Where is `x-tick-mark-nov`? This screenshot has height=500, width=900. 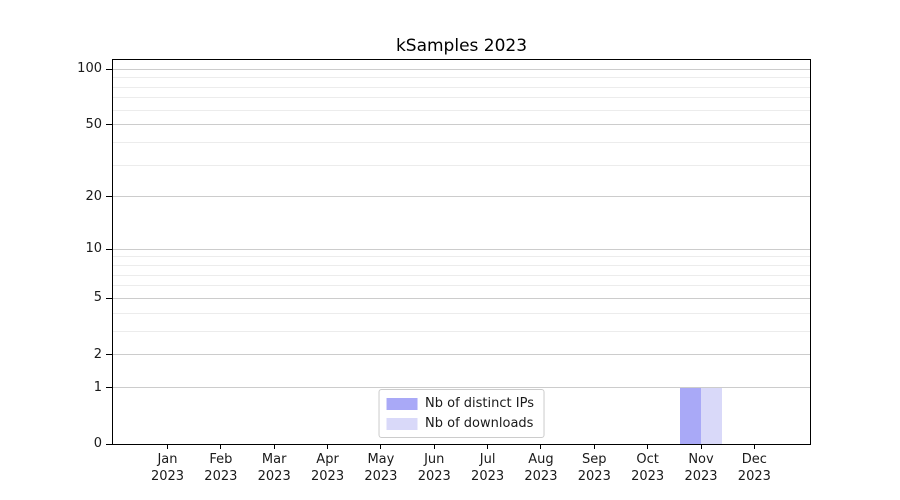 x-tick-mark-nov is located at coordinates (701, 446).